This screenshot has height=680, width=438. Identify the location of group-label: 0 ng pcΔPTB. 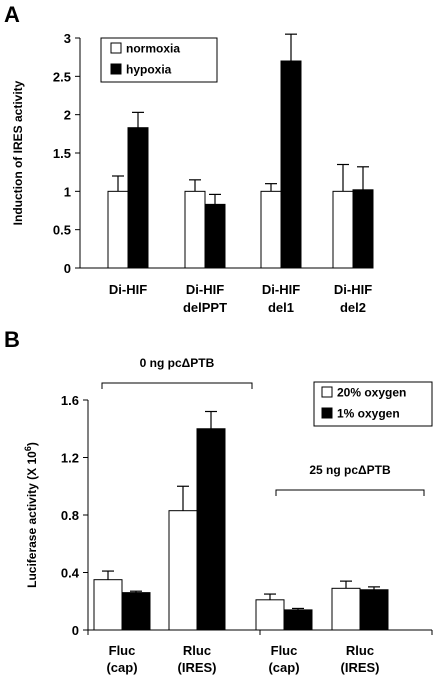
(177, 363).